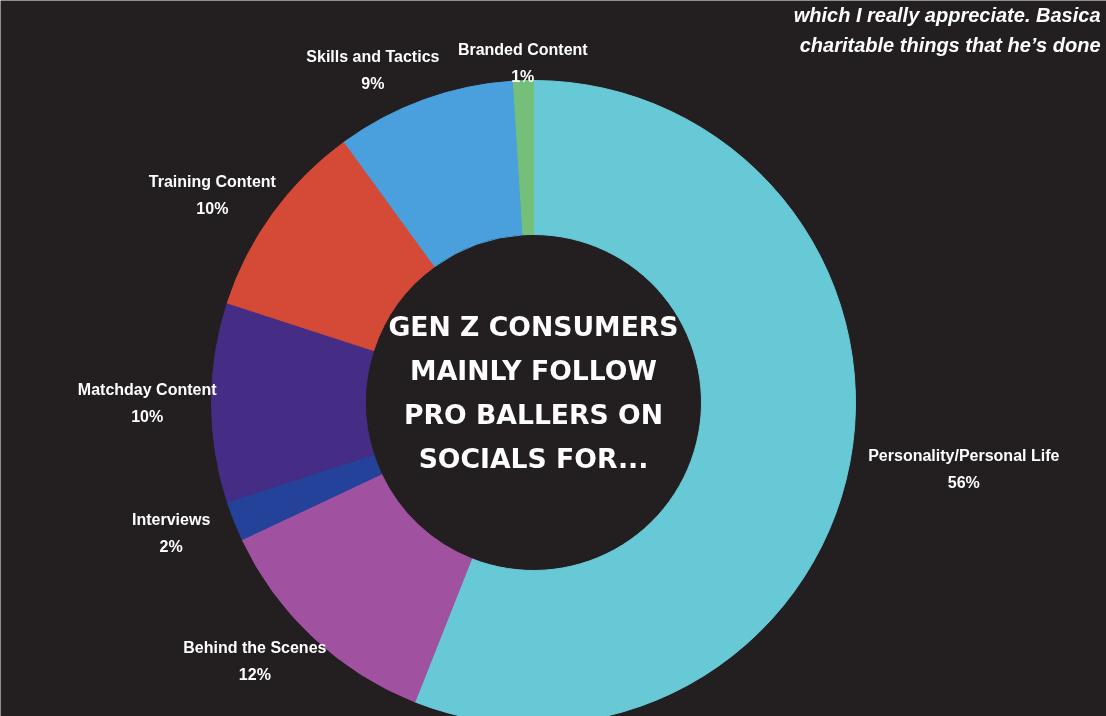 The image size is (1106, 716). What do you see at coordinates (963, 483) in the screenshot?
I see `data-label: 56%` at bounding box center [963, 483].